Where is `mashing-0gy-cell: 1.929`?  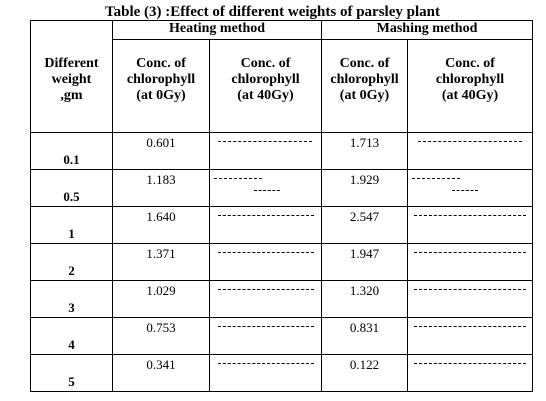 mashing-0gy-cell: 1.929 is located at coordinates (364, 188).